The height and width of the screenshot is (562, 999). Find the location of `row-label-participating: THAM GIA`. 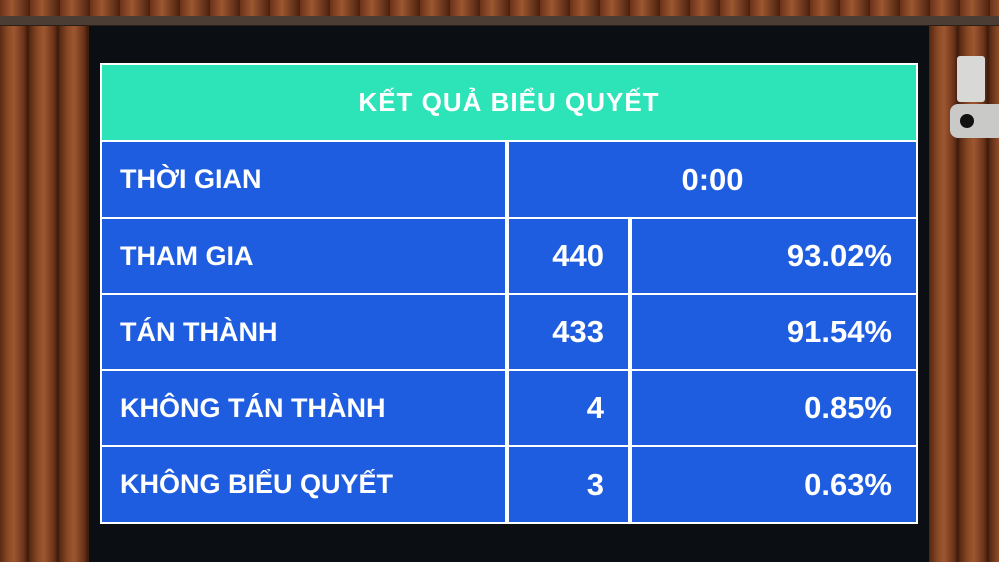

row-label-participating: THAM GIA is located at coordinates (303, 256).